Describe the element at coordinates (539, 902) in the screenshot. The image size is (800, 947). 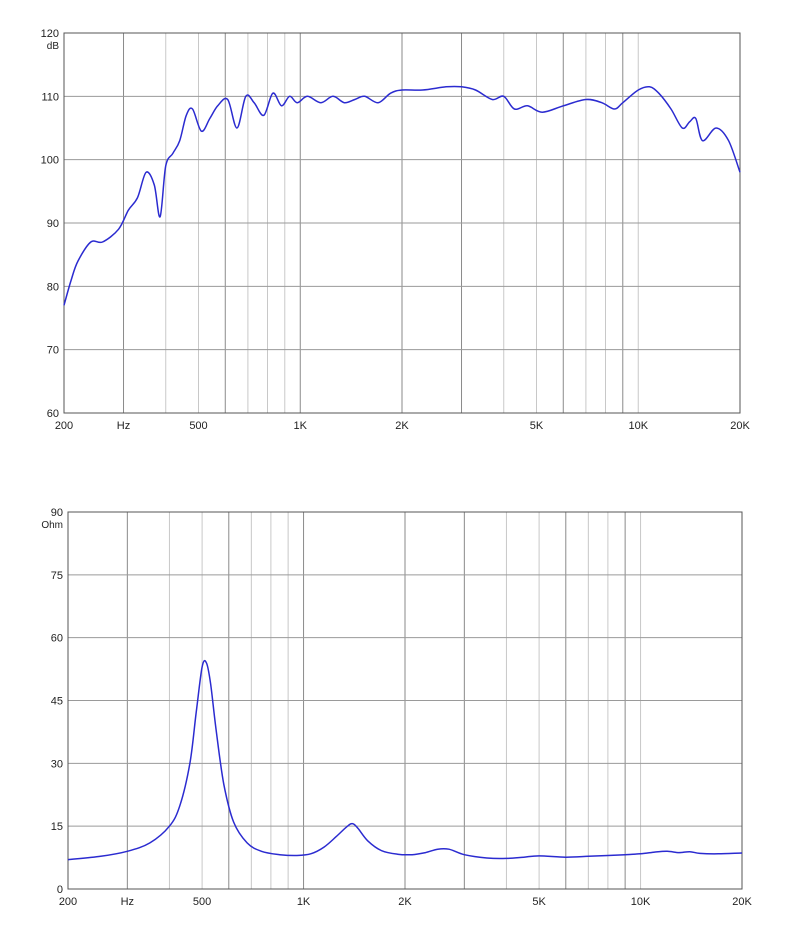
I see `impedance-x-tick-label: 5K` at that location.